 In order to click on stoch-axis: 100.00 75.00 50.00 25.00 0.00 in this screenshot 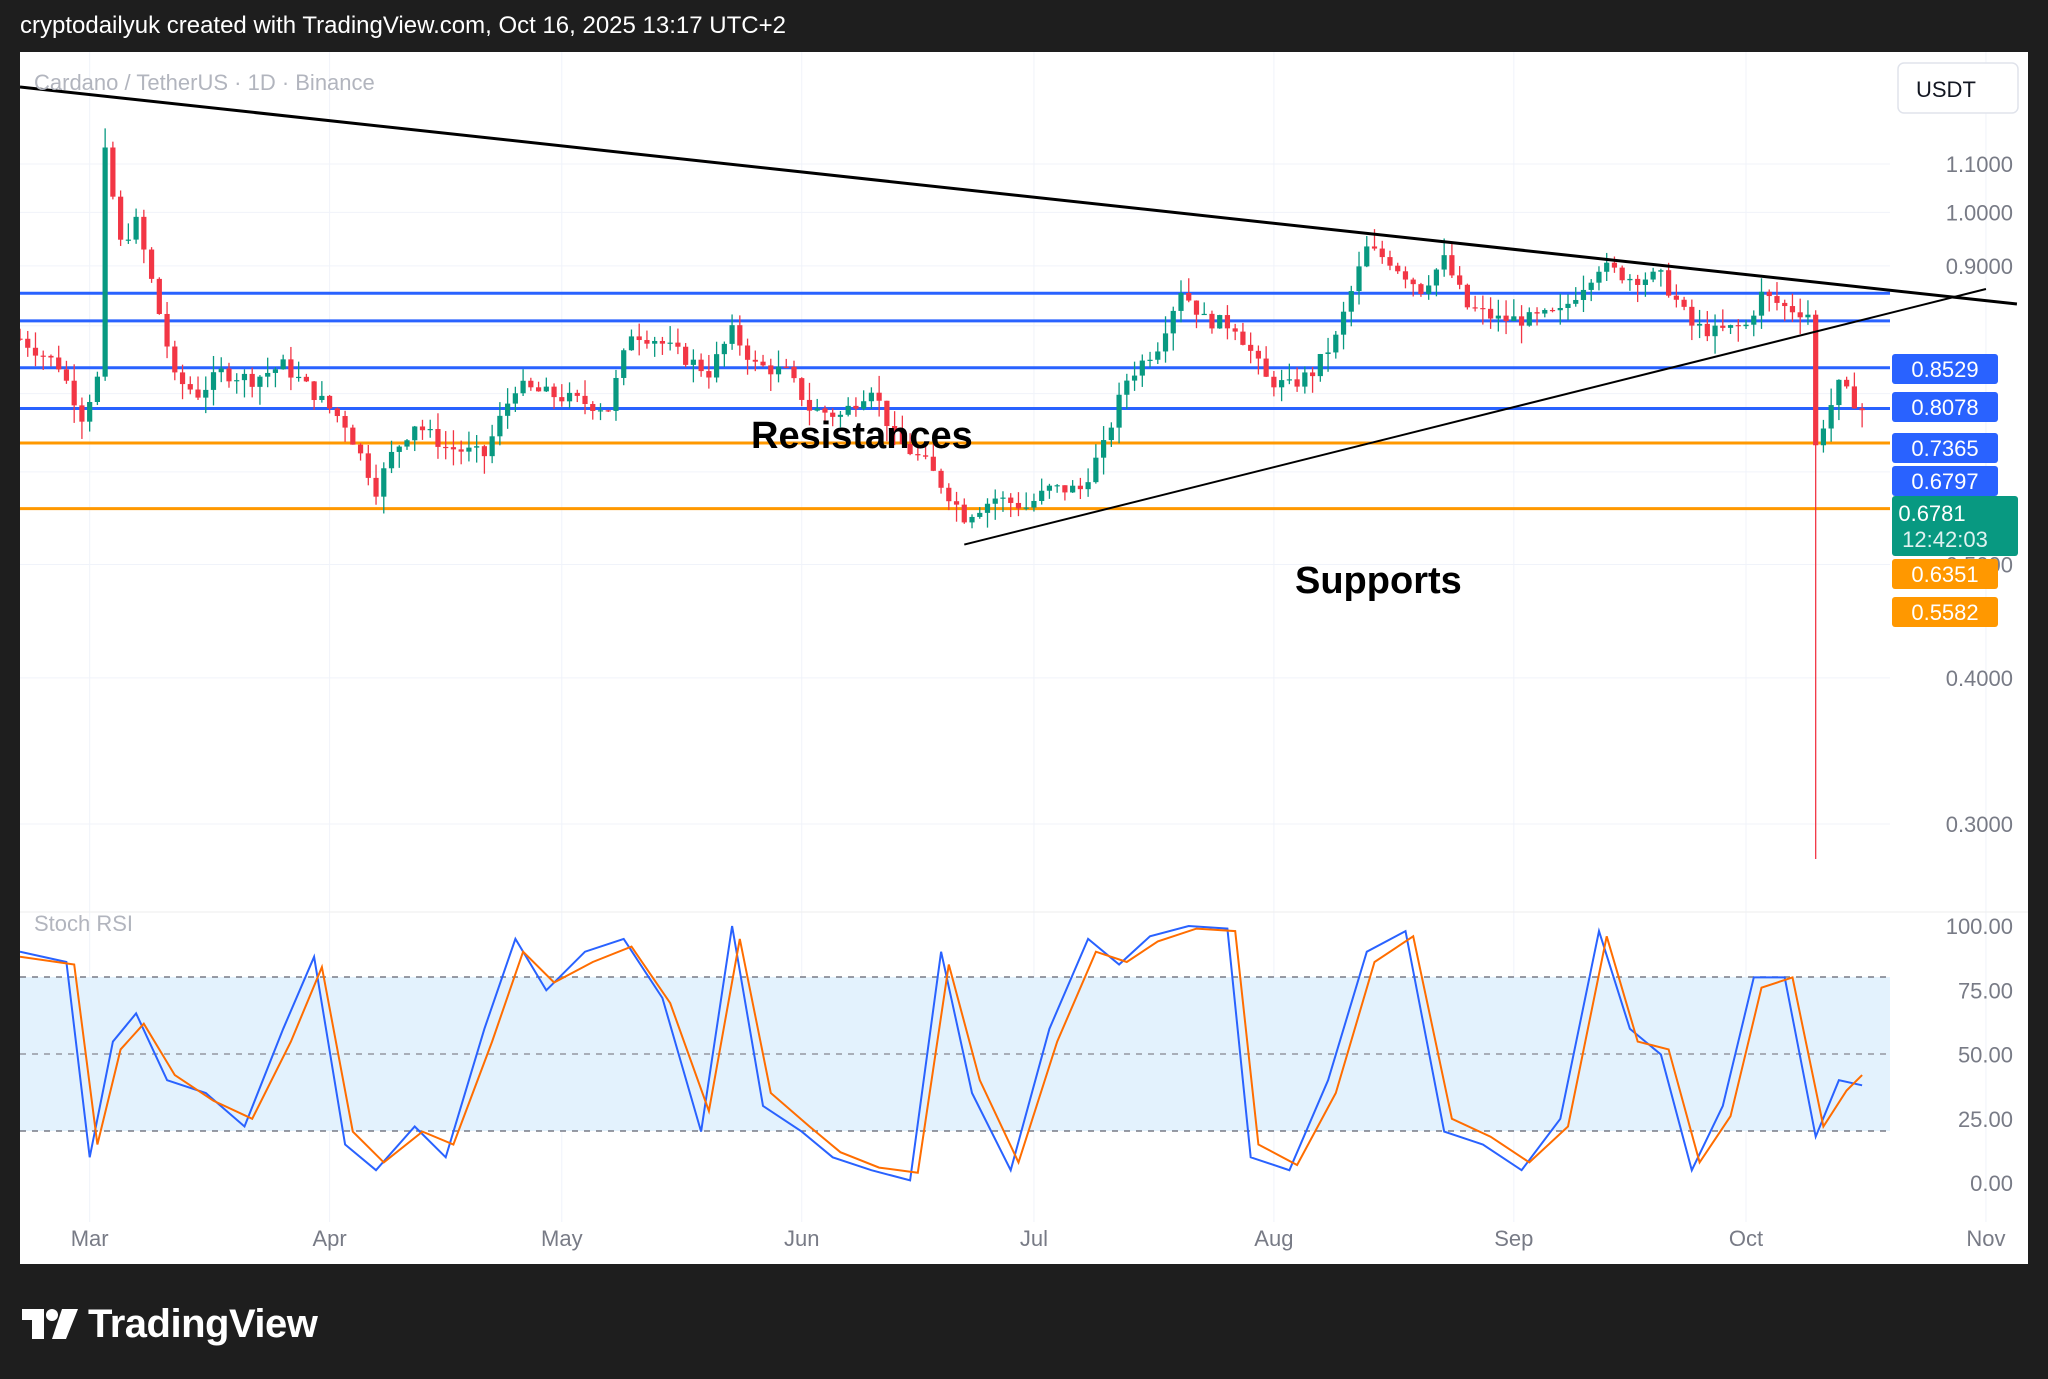, I will do `click(1979, 1055)`.